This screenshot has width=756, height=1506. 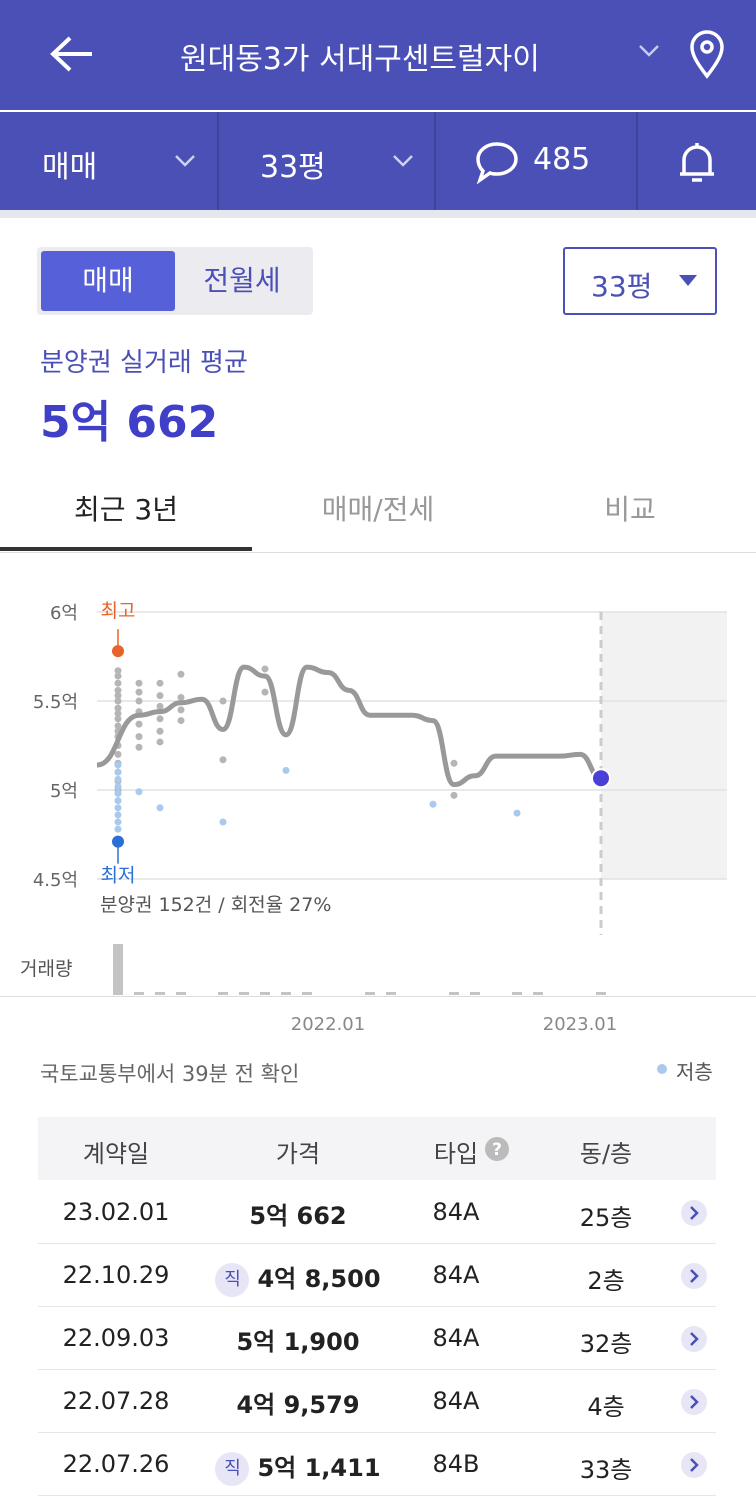 What do you see at coordinates (55, 702) in the screenshot?
I see `y-tick-label: 5.5억` at bounding box center [55, 702].